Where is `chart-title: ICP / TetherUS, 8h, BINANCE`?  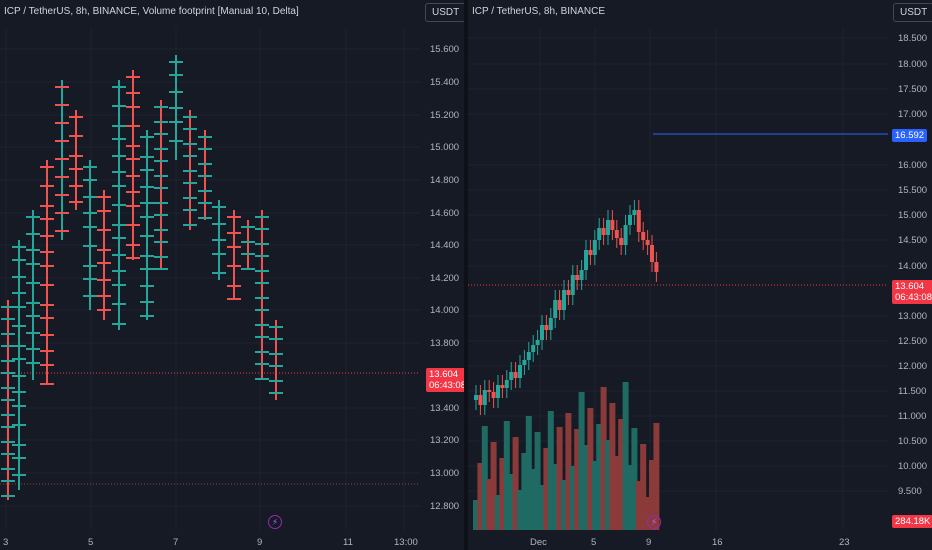
chart-title: ICP / TetherUS, 8h, BINANCE is located at coordinates (539, 11).